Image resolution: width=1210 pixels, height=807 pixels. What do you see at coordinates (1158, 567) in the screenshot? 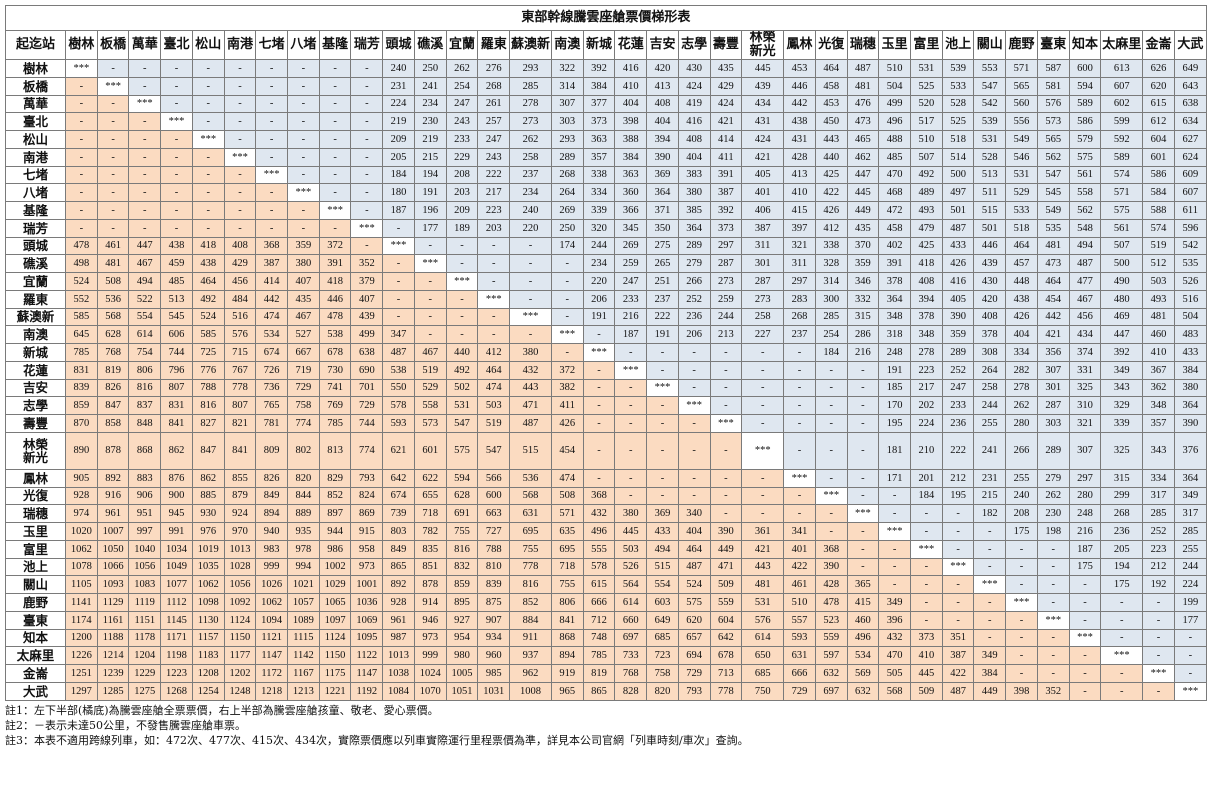
I see `fare-cell: 212` at bounding box center [1158, 567].